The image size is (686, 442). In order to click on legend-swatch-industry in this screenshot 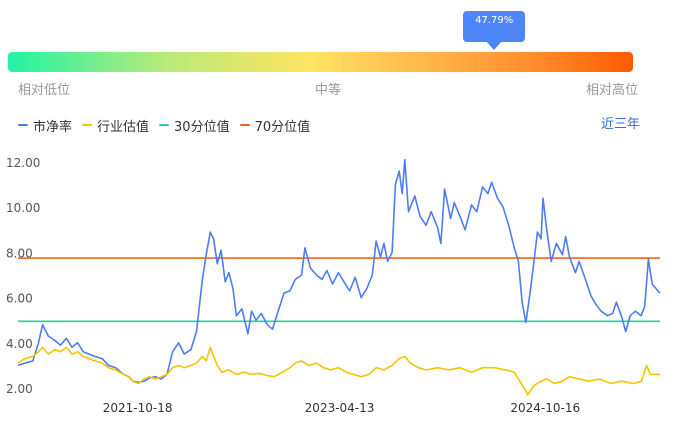, I will do `click(87, 125)`.